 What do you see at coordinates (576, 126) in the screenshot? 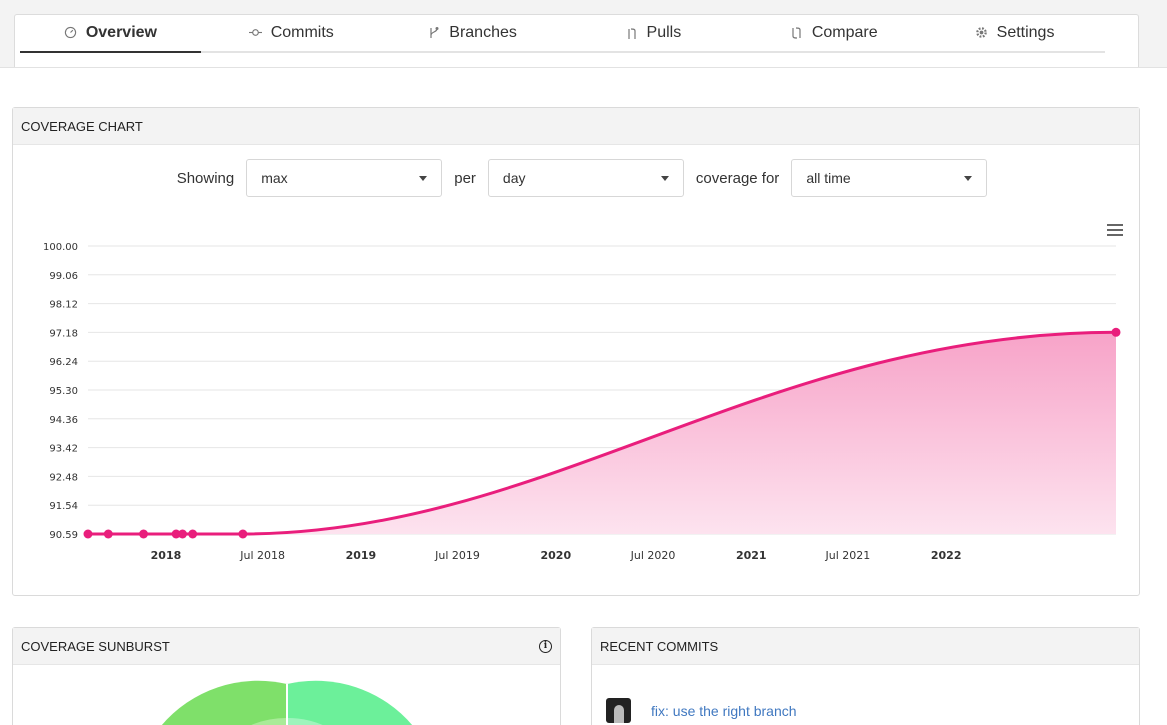
I see `card-header: COVERAGE CHART` at bounding box center [576, 126].